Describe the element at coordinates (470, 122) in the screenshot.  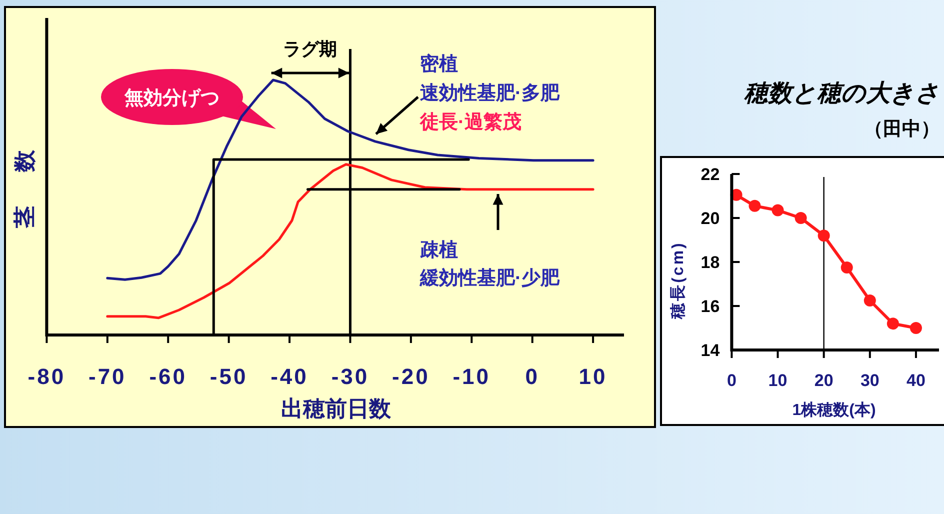
I see `annotation: 徒長·過繁茂` at that location.